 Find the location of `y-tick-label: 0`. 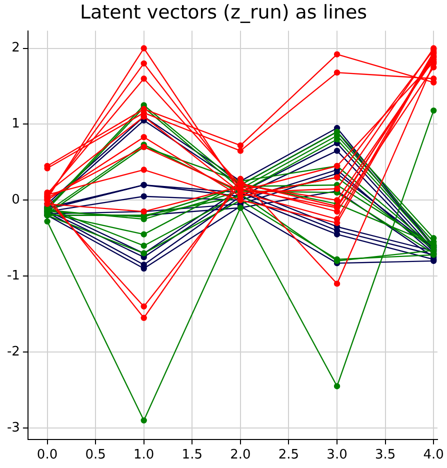

y-tick-label: 0 is located at coordinates (16, 200).